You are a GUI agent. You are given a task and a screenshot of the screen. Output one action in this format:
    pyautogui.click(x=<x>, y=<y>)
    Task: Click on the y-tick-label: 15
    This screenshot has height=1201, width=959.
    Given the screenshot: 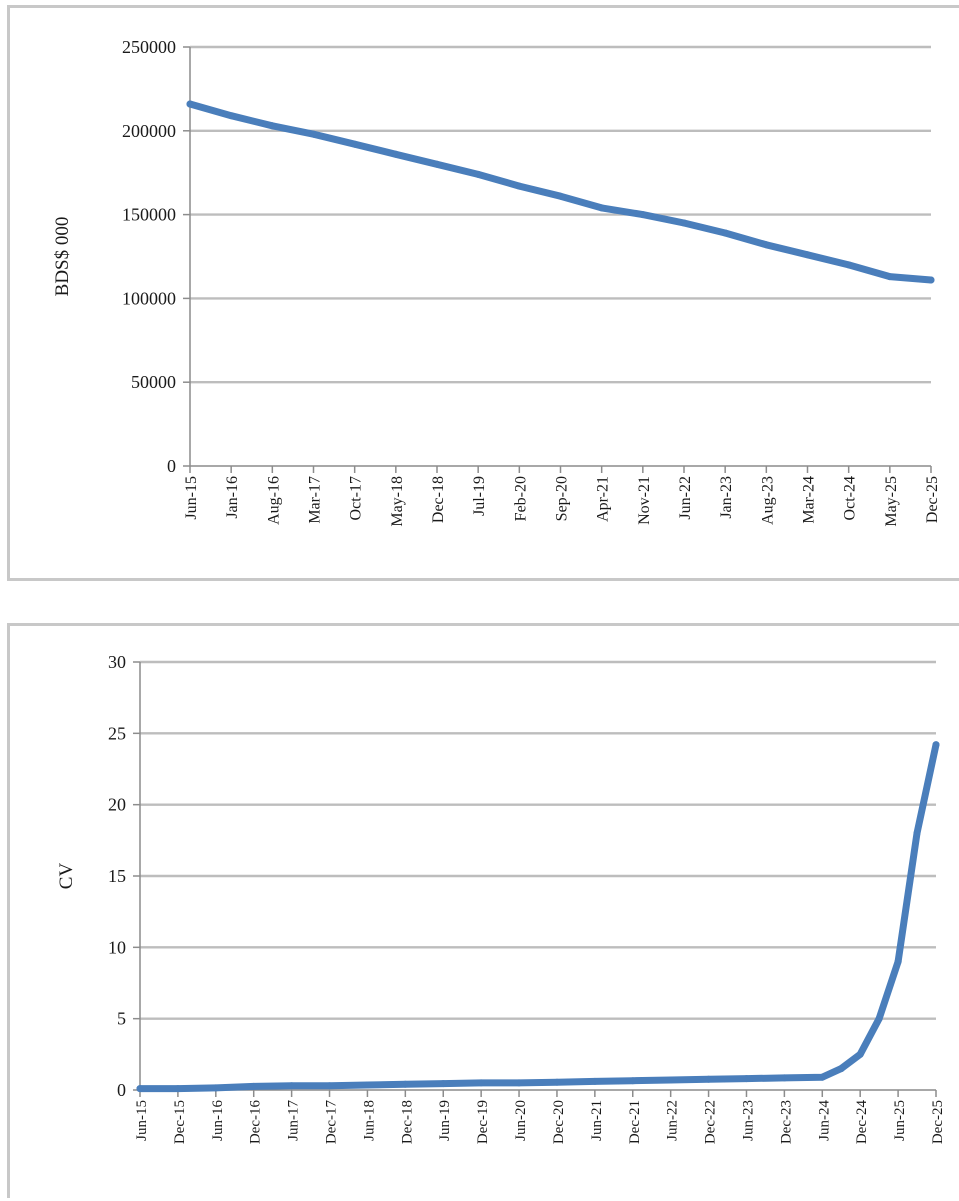 What is the action you would take?
    pyautogui.click(x=117, y=876)
    